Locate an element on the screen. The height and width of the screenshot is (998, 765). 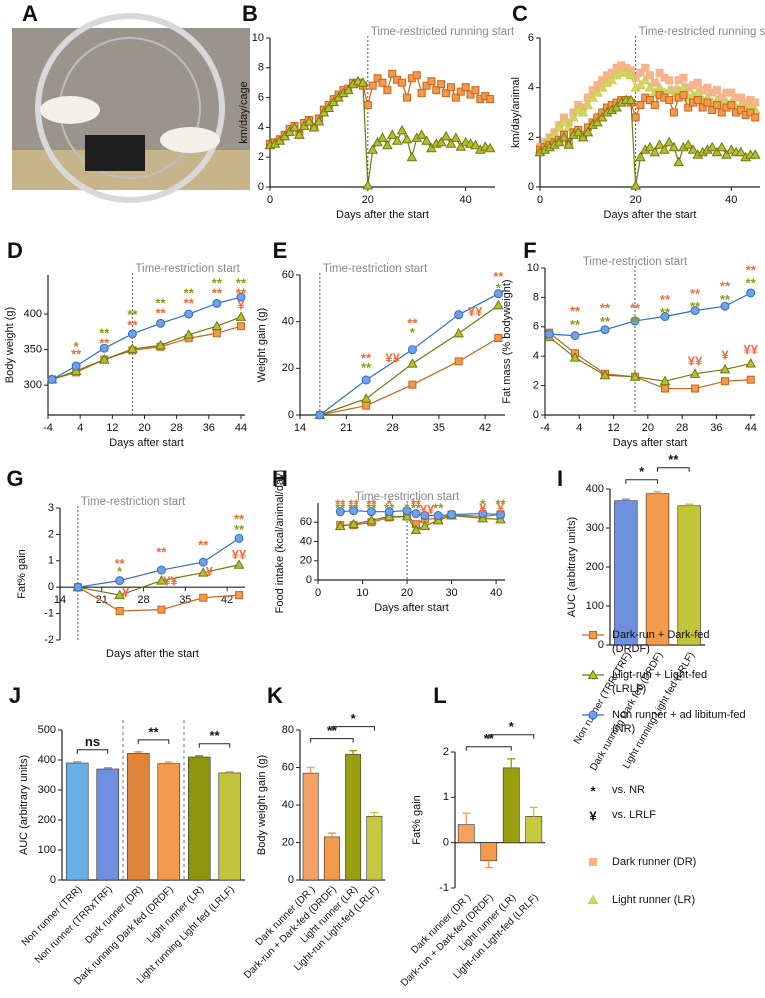
x-tick-label: 4 is located at coordinates (579, 428).